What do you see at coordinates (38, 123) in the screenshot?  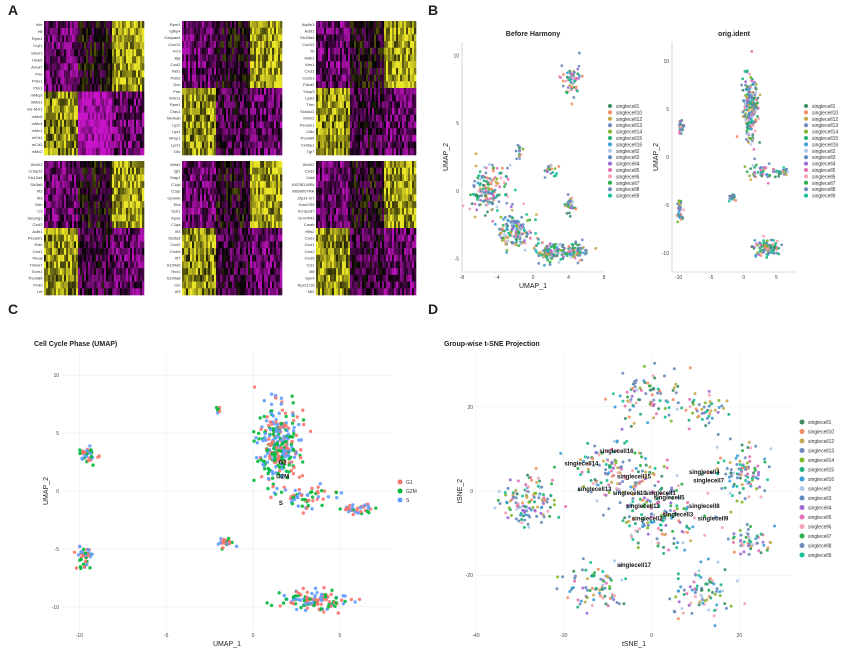 I see `heatmap-gene-label: mMc4` at bounding box center [38, 123].